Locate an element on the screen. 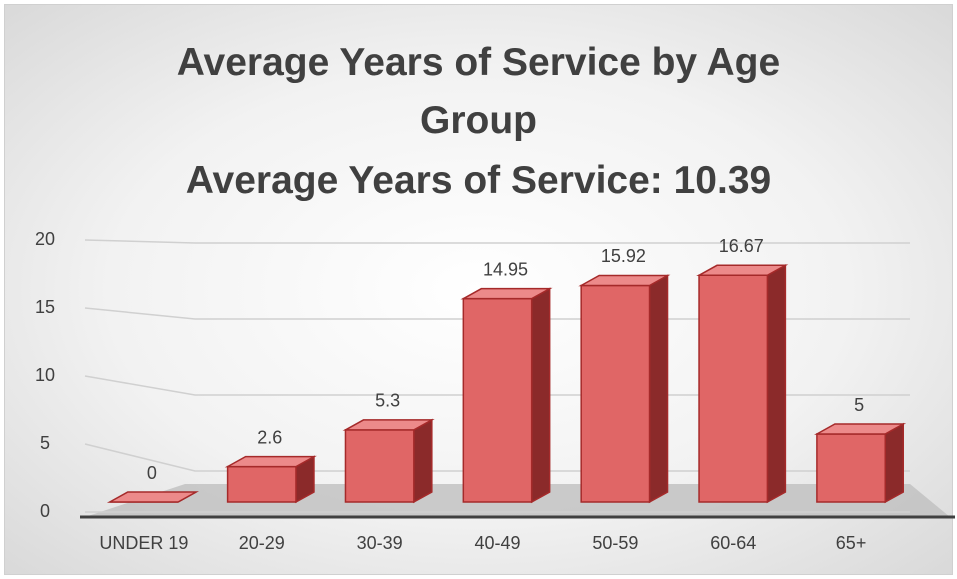 The height and width of the screenshot is (579, 957). y-tick-label: 5 is located at coordinates (45, 443).